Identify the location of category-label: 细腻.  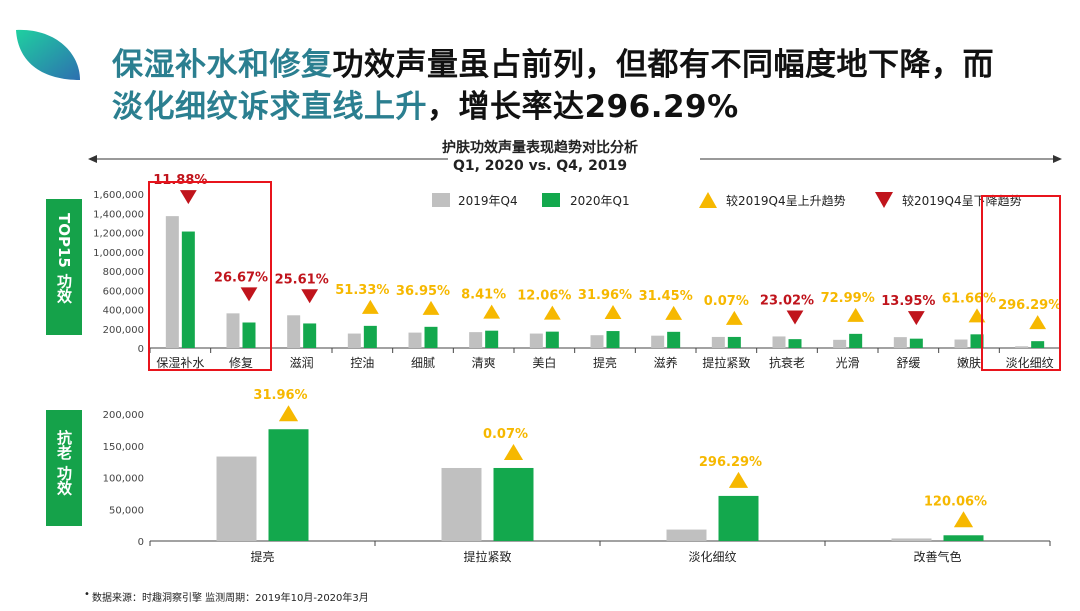
(423, 363).